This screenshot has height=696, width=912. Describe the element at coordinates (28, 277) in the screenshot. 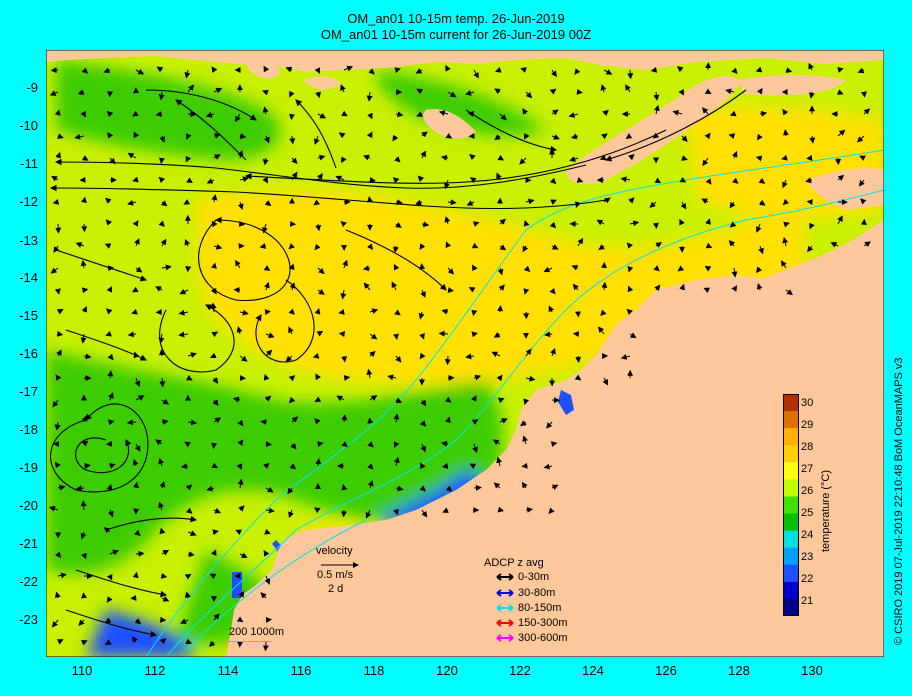

I see `y-tick-label: -14` at that location.